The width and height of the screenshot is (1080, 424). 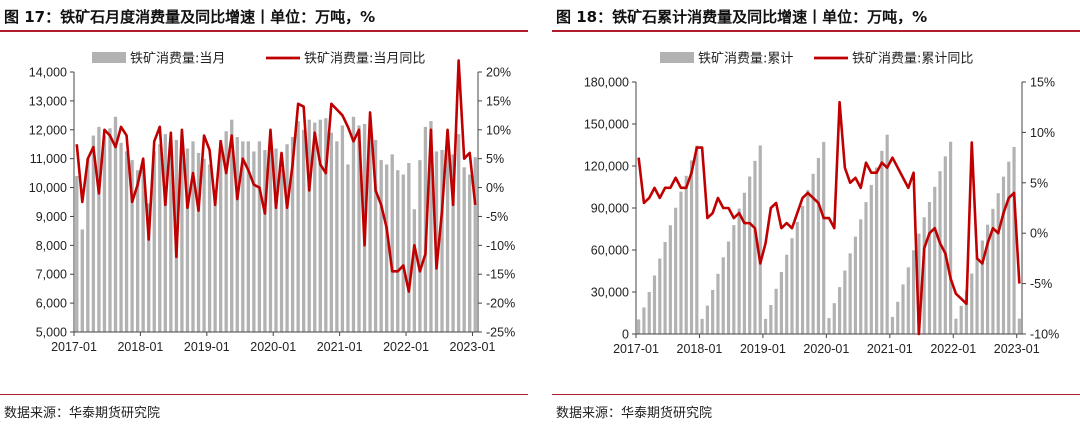 I want to click on y-left-tick-label: 5,000, so click(x=51, y=333).